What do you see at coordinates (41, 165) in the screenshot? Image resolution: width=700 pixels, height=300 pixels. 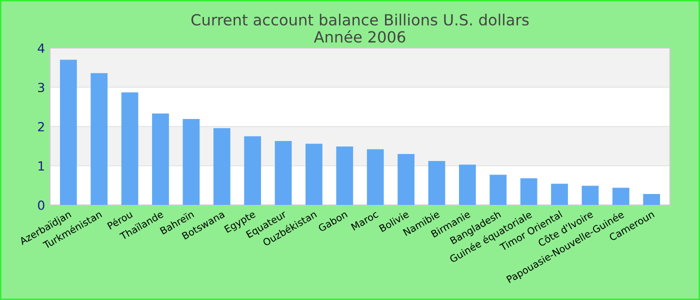 I see `y-tick-label: 1` at bounding box center [41, 165].